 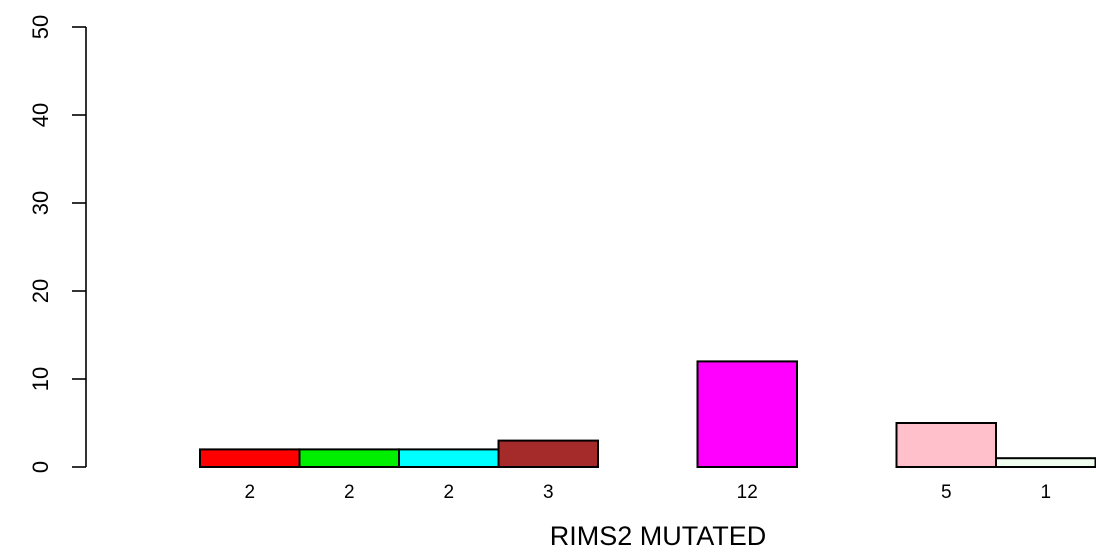 What do you see at coordinates (747, 492) in the screenshot?
I see `bar-count-label: 12` at bounding box center [747, 492].